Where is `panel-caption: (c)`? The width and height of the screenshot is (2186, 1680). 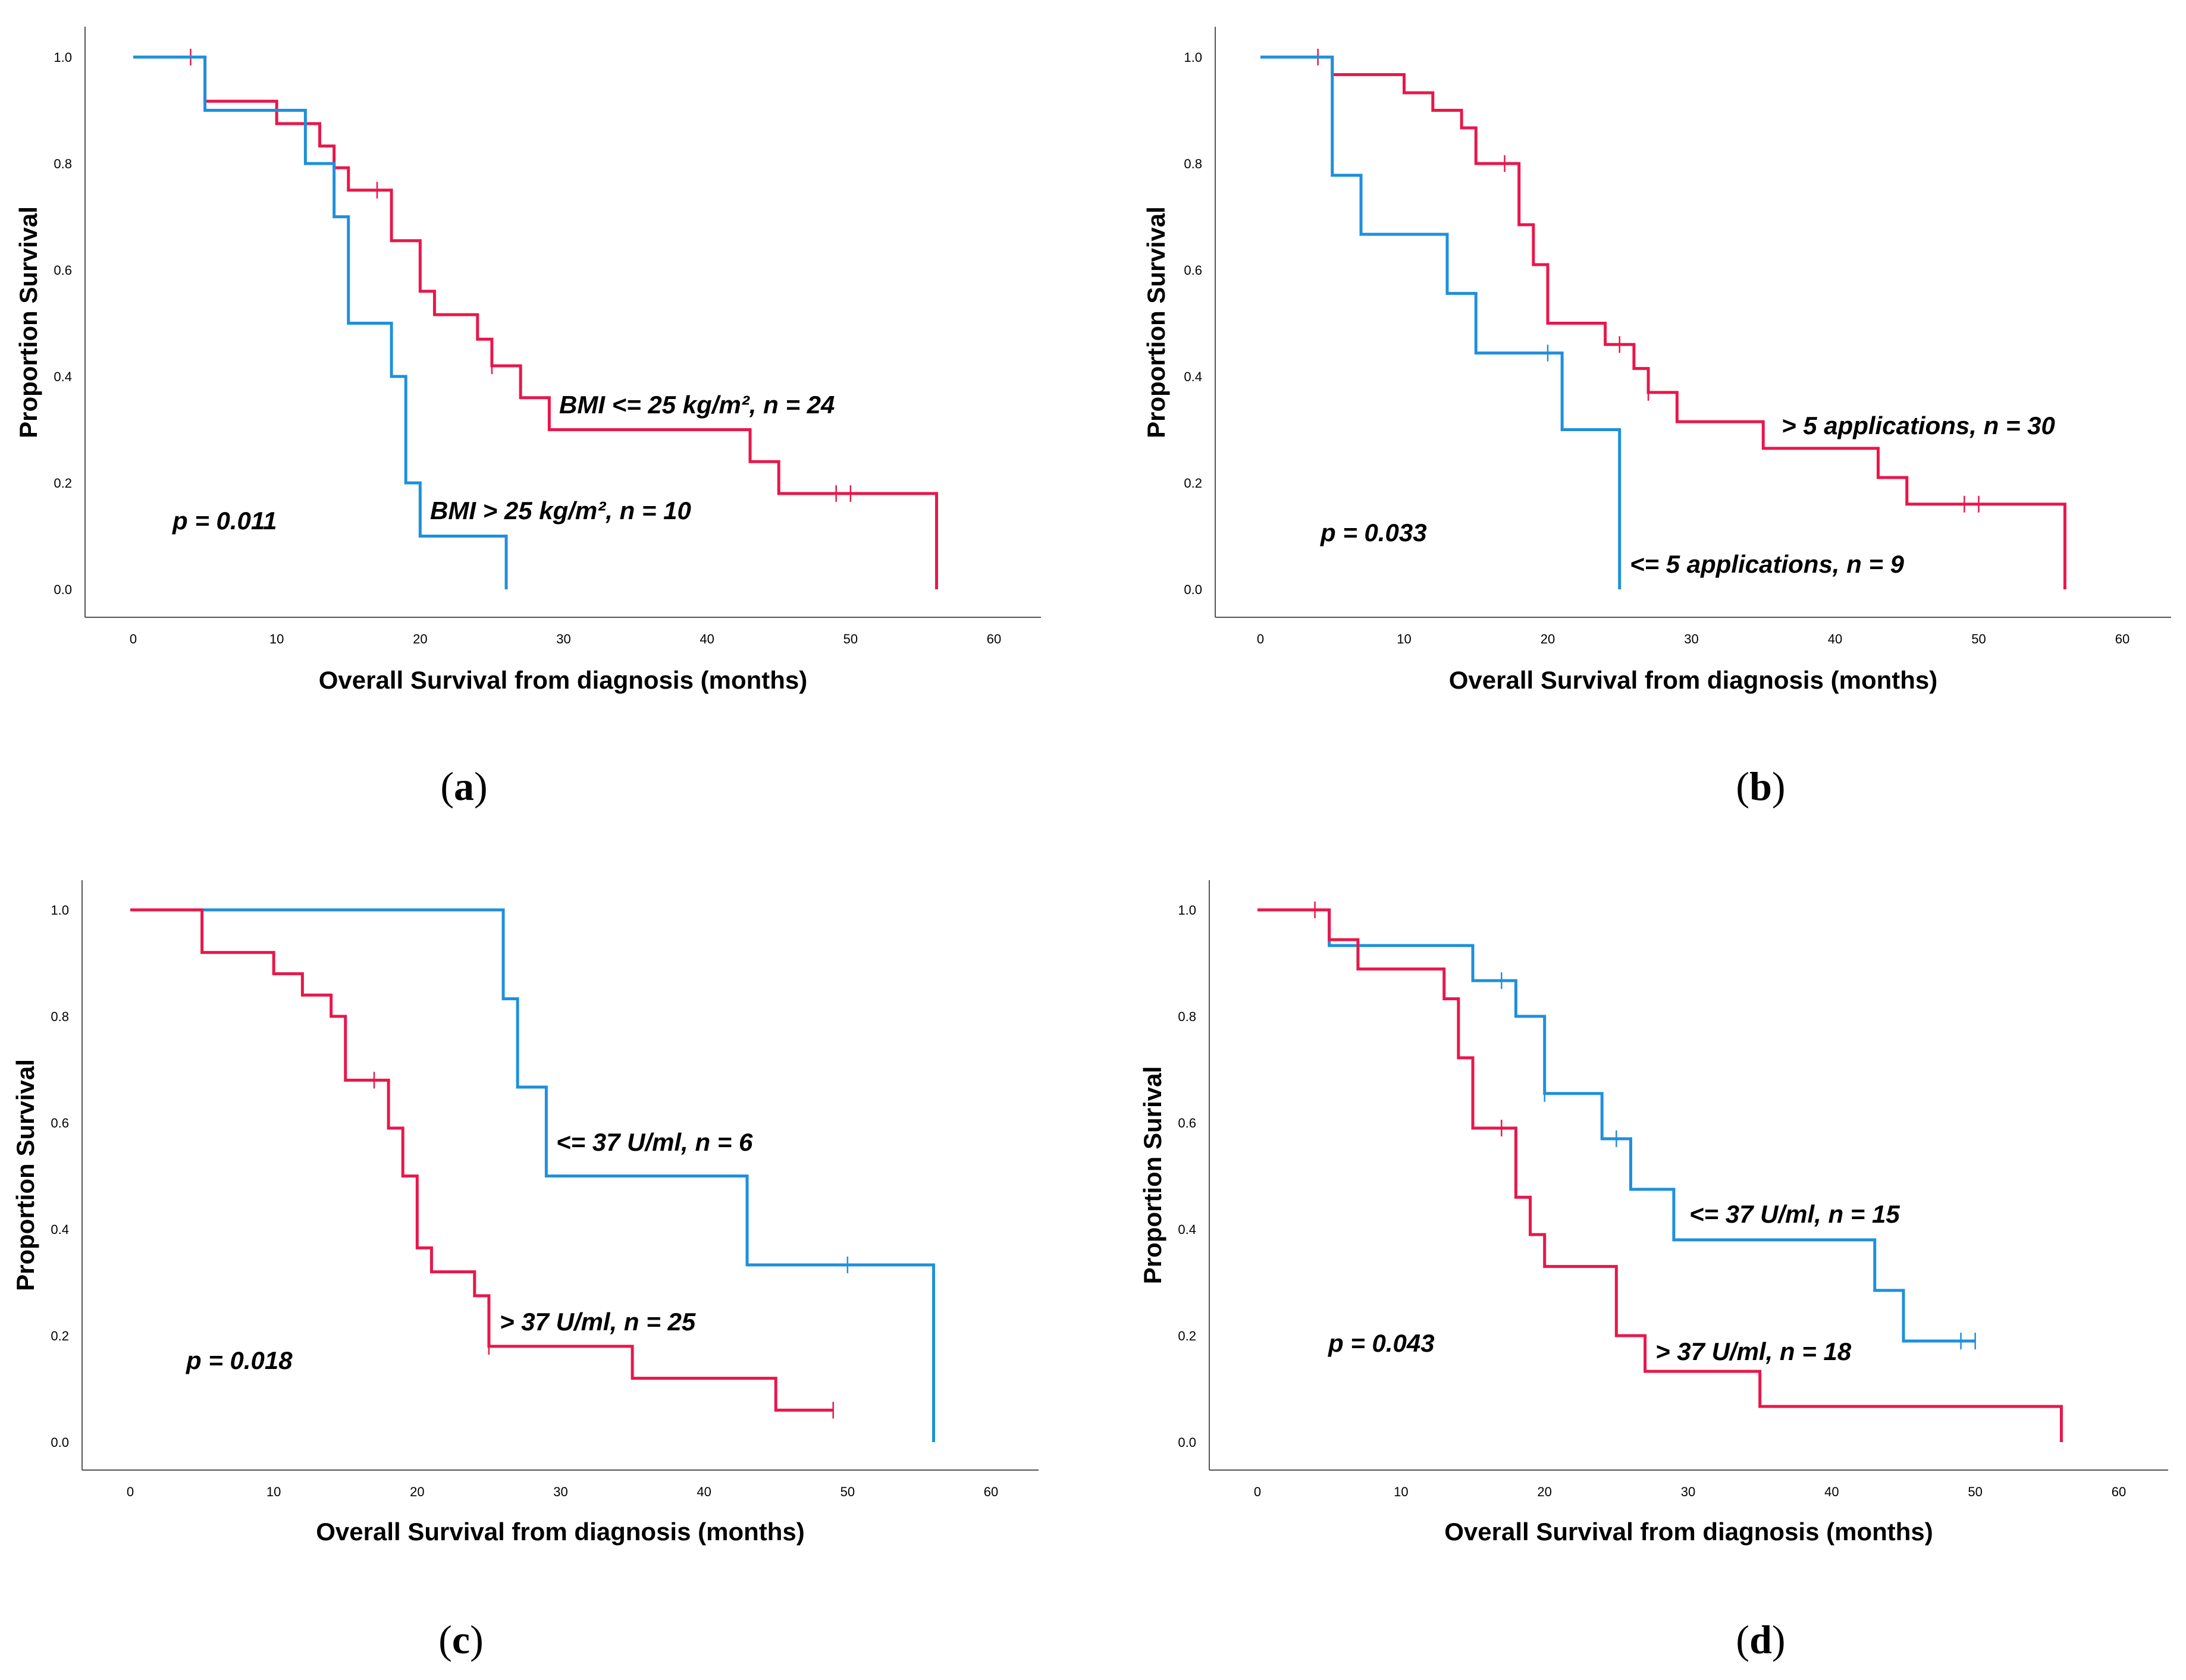
panel-caption: (c) is located at coordinates (461, 1639).